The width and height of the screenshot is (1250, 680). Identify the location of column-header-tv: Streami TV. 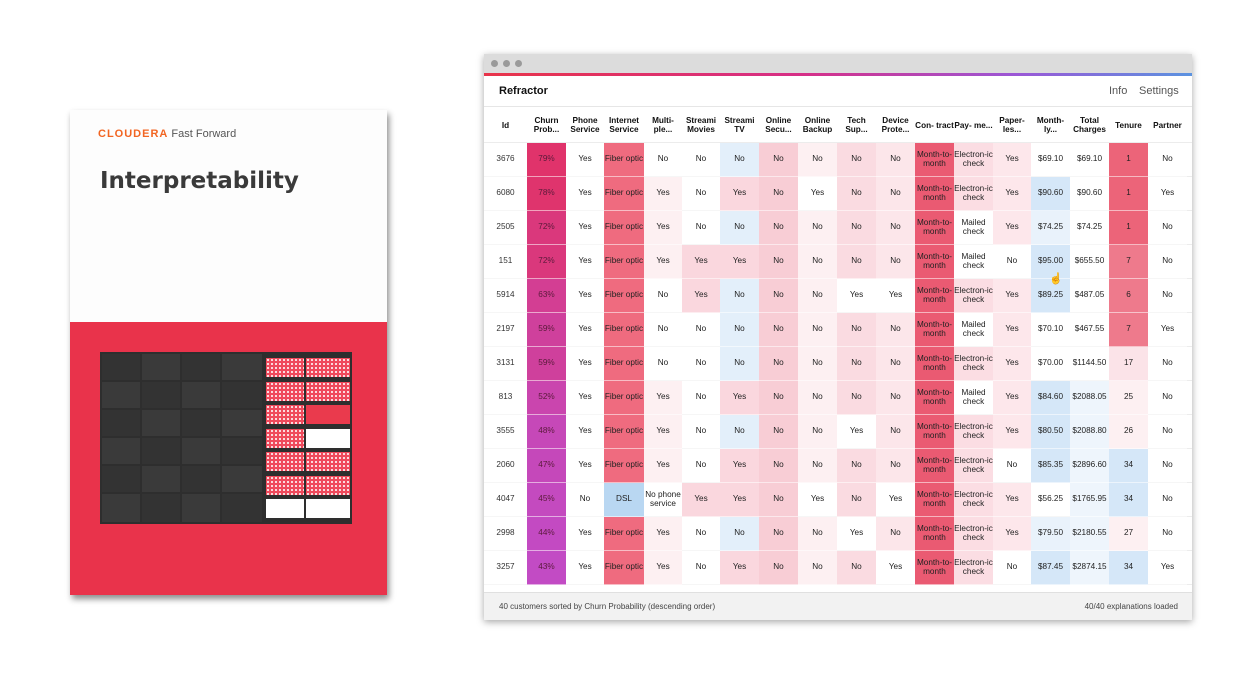
(739, 125).